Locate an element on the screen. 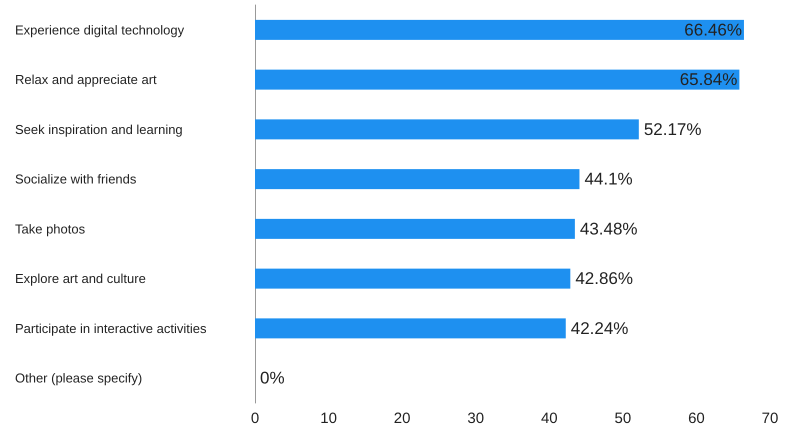 The height and width of the screenshot is (438, 788). x-tick-label: 30 is located at coordinates (475, 418).